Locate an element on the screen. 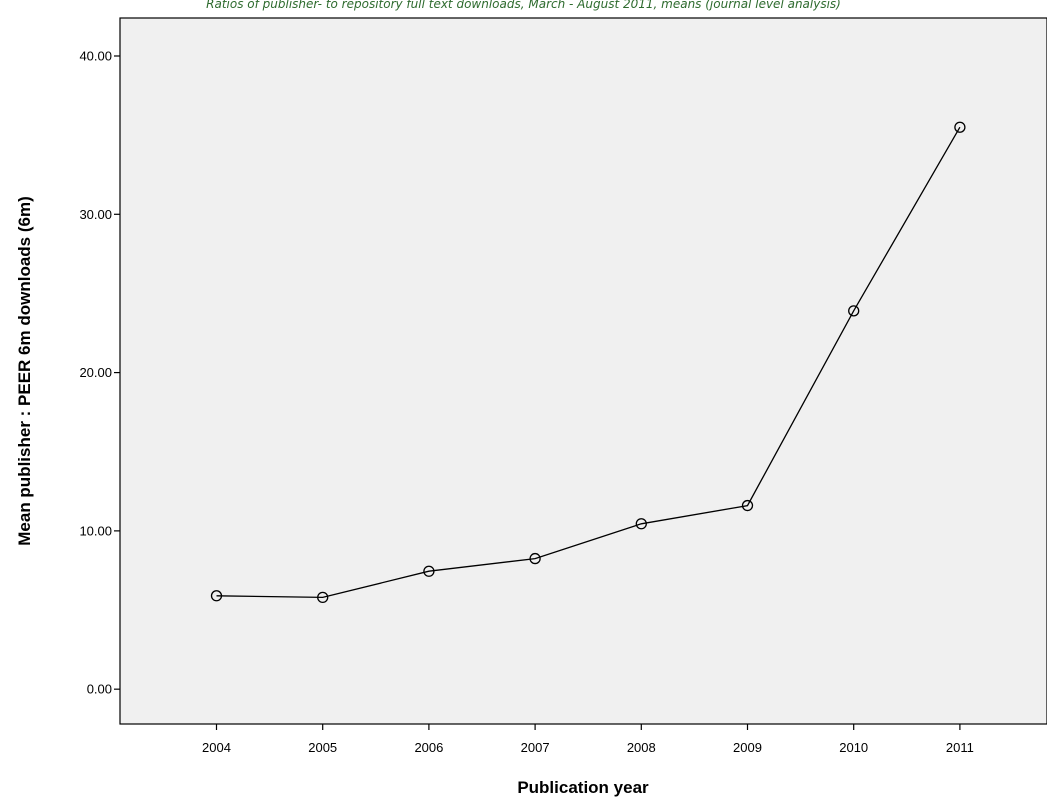 The image size is (1047, 801). x-tick-label: 2008 is located at coordinates (641, 747).